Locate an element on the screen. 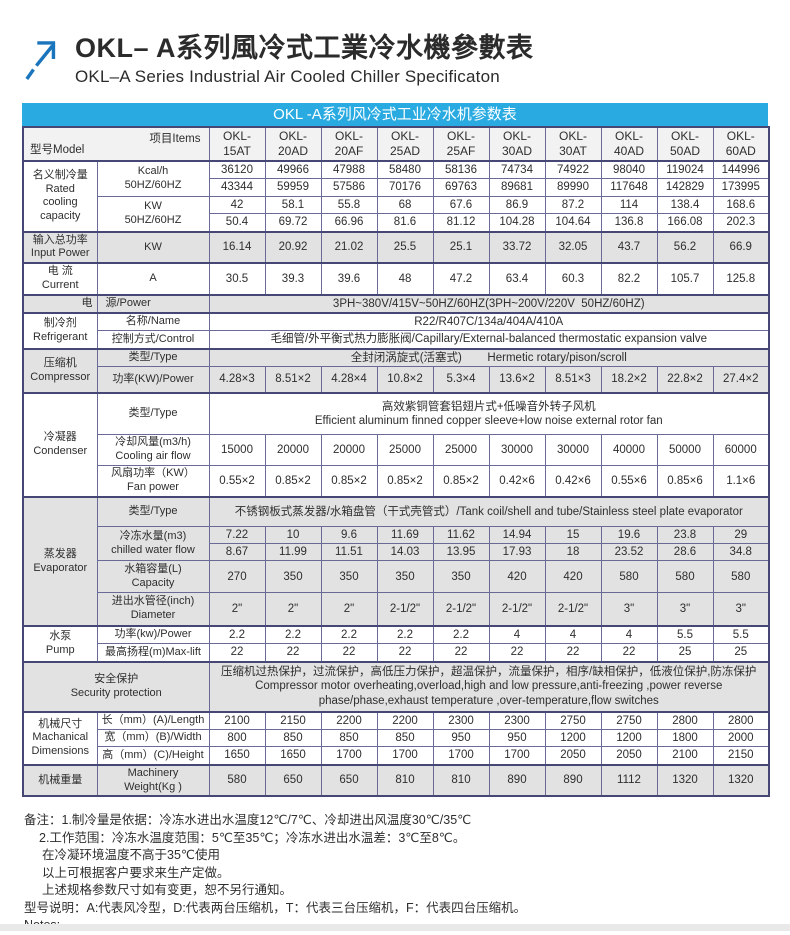 The image size is (790, 935). value-cell: 82.2 is located at coordinates (629, 279).